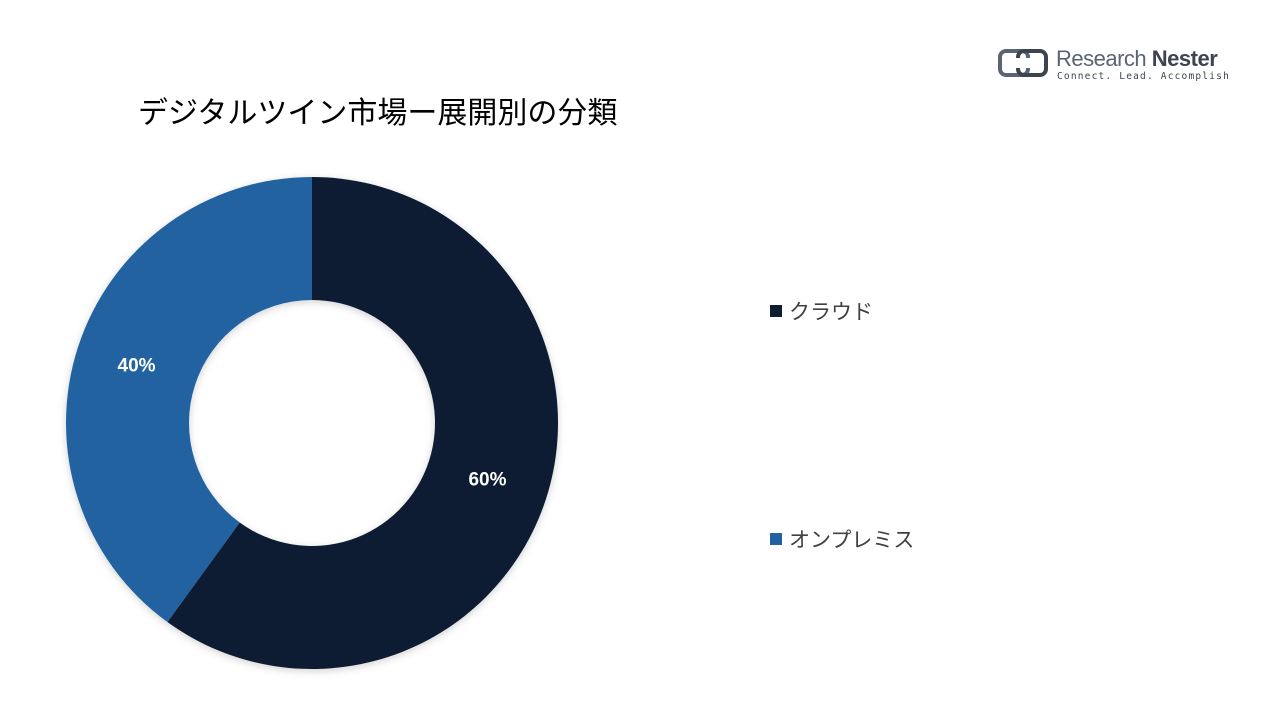 The width and height of the screenshot is (1280, 720). I want to click on slice-data-label: 60%, so click(487, 480).